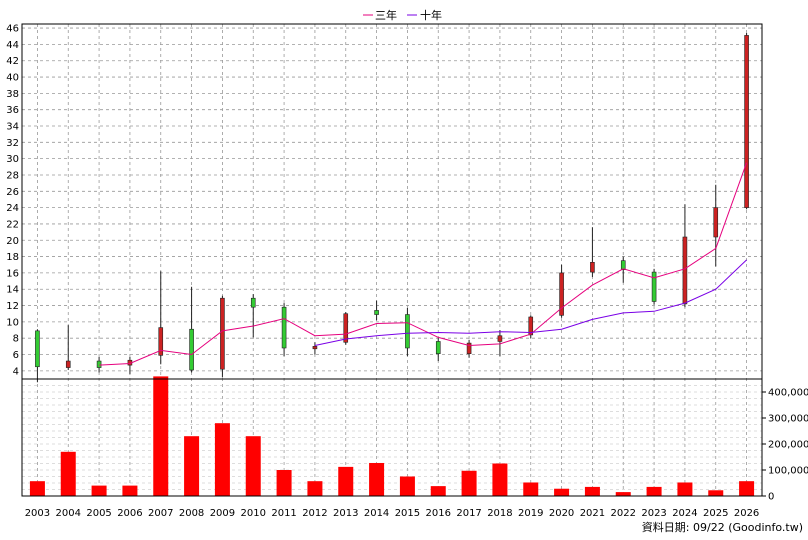 The image size is (808, 540). I want to click on volume-tick-label: 300,000, so click(788, 419).